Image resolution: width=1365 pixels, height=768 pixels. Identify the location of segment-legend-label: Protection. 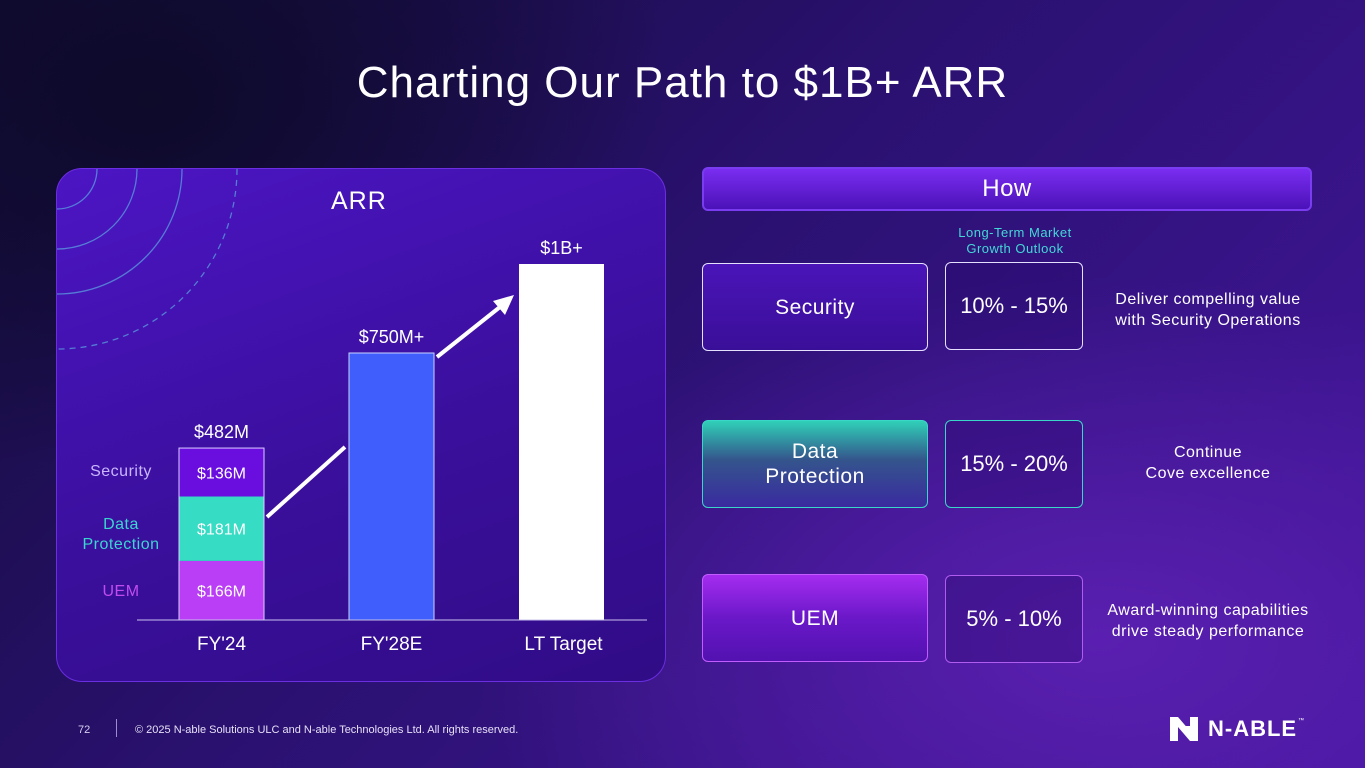
(120, 544).